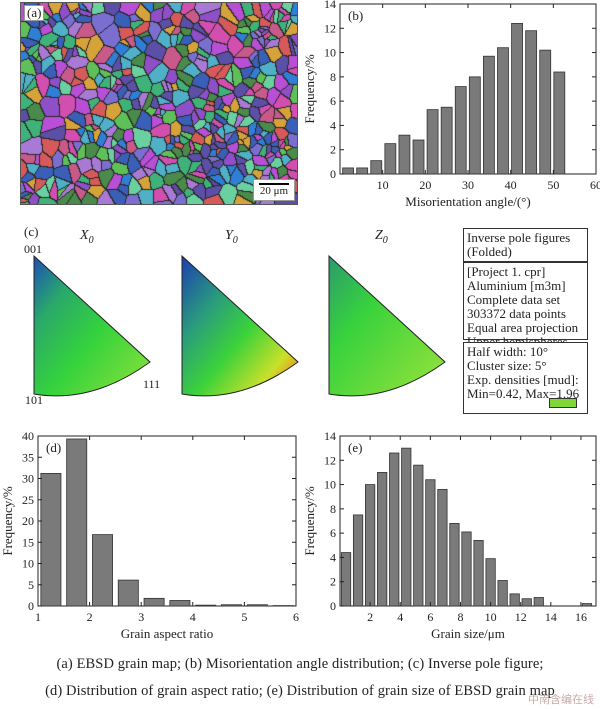  What do you see at coordinates (516, 285) in the screenshot?
I see `ipf-legend-line: Aluminium [m3m]` at bounding box center [516, 285].